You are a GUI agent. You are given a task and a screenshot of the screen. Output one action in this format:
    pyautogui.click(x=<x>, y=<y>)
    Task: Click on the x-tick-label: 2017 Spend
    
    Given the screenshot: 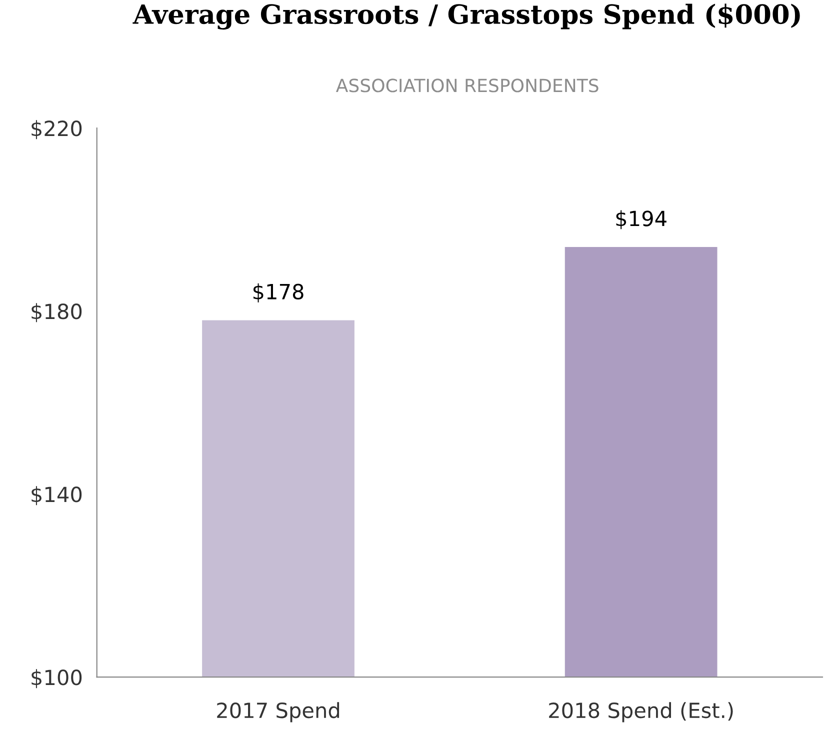 What is the action you would take?
    pyautogui.click(x=278, y=712)
    